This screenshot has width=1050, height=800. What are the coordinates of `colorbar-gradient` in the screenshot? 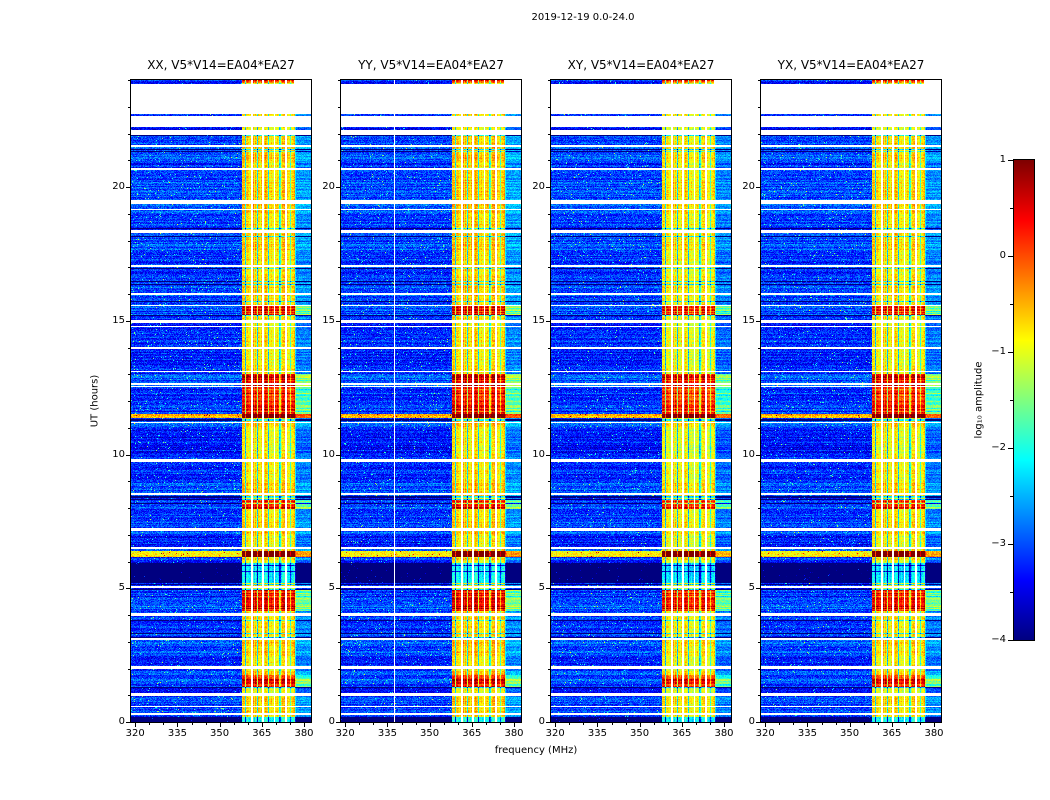 It's located at (1024, 400).